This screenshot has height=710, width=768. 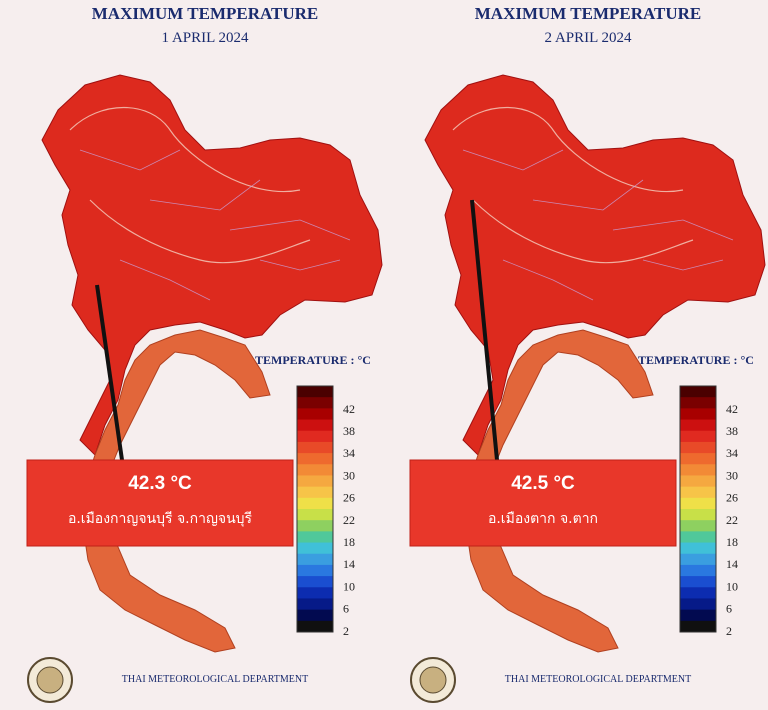 I want to click on station-location: อ.เมืองกาญจนบุรี จ.กาญจนบุรี, so click(x=160, y=519).